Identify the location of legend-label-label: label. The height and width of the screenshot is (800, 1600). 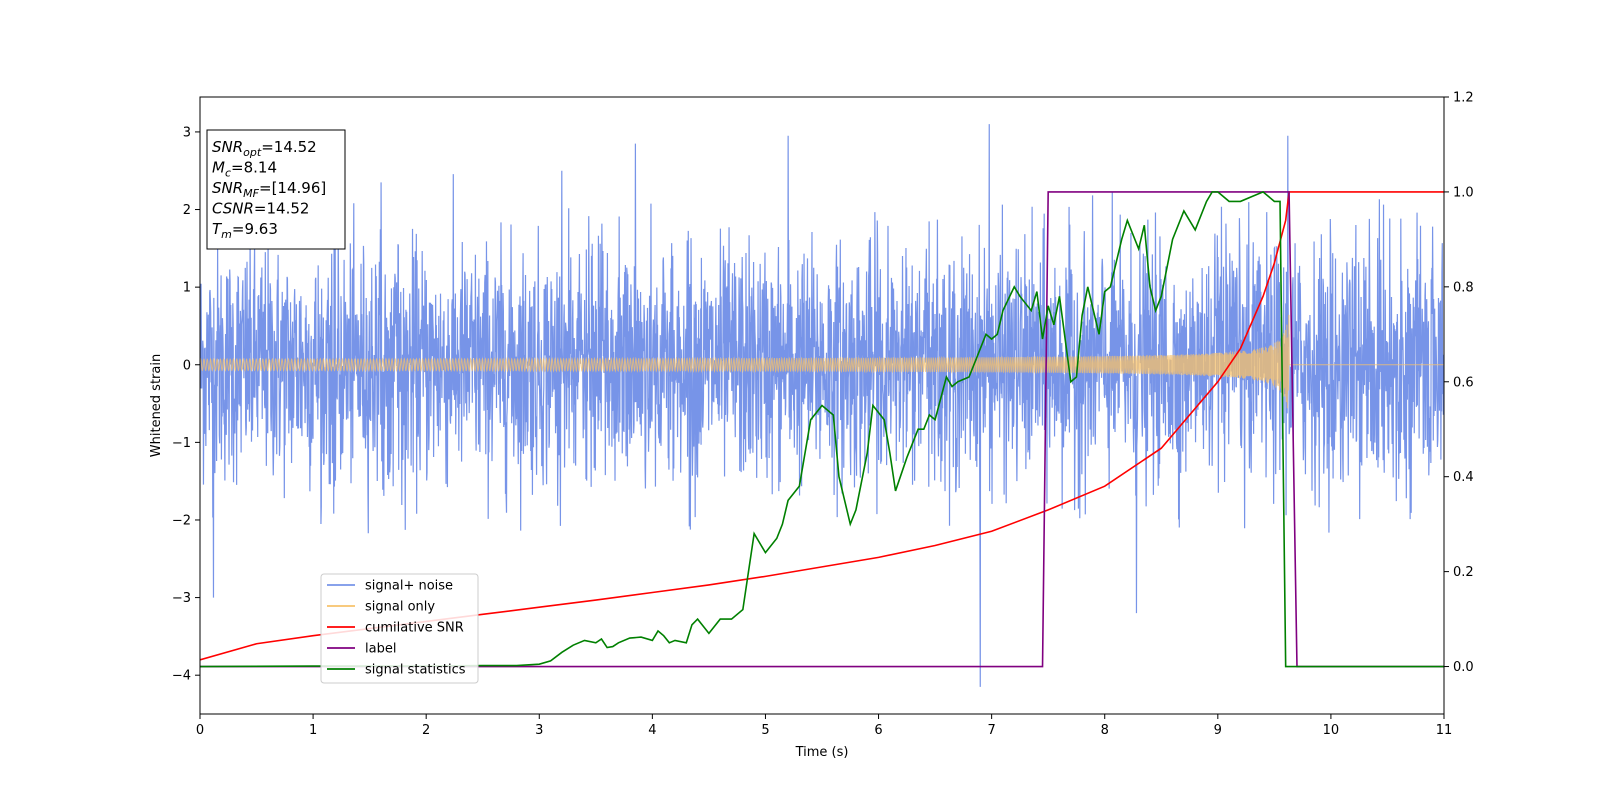
(380, 649).